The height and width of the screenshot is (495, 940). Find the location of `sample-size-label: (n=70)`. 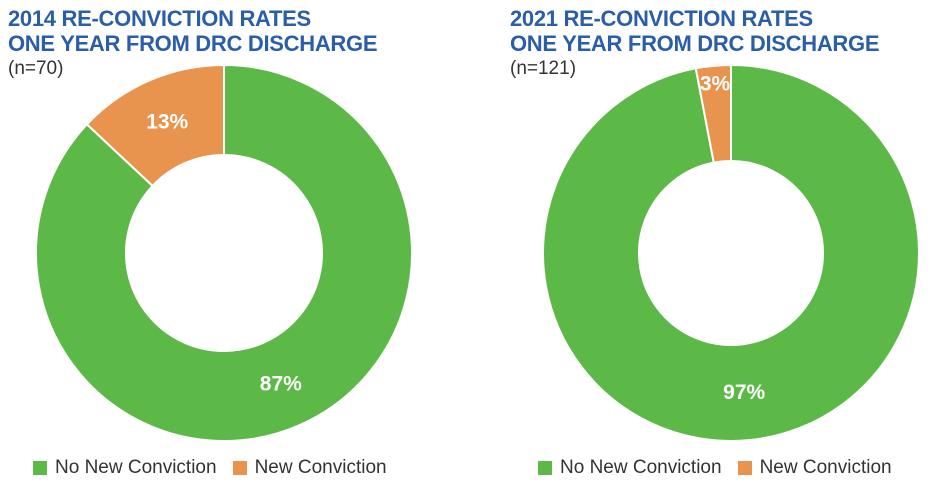

sample-size-label: (n=70) is located at coordinates (36, 68).